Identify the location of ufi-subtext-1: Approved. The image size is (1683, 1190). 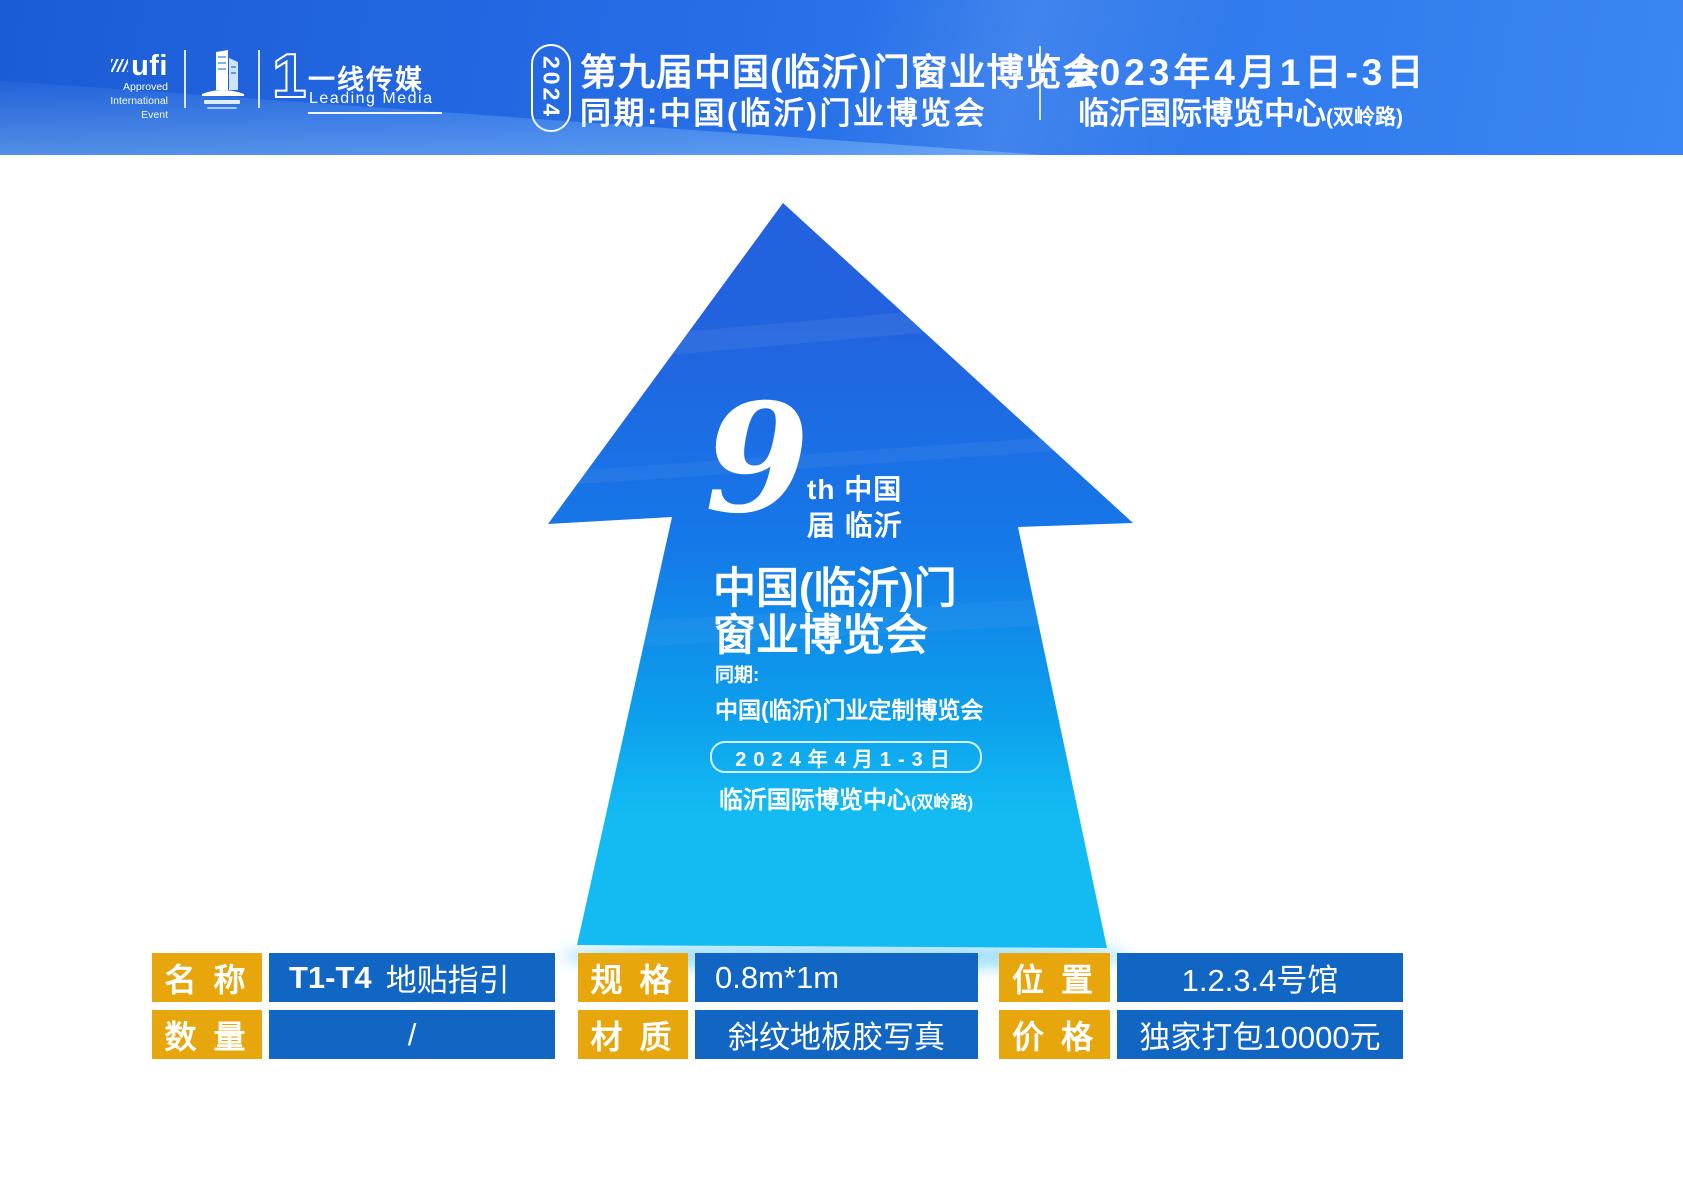
(145, 86).